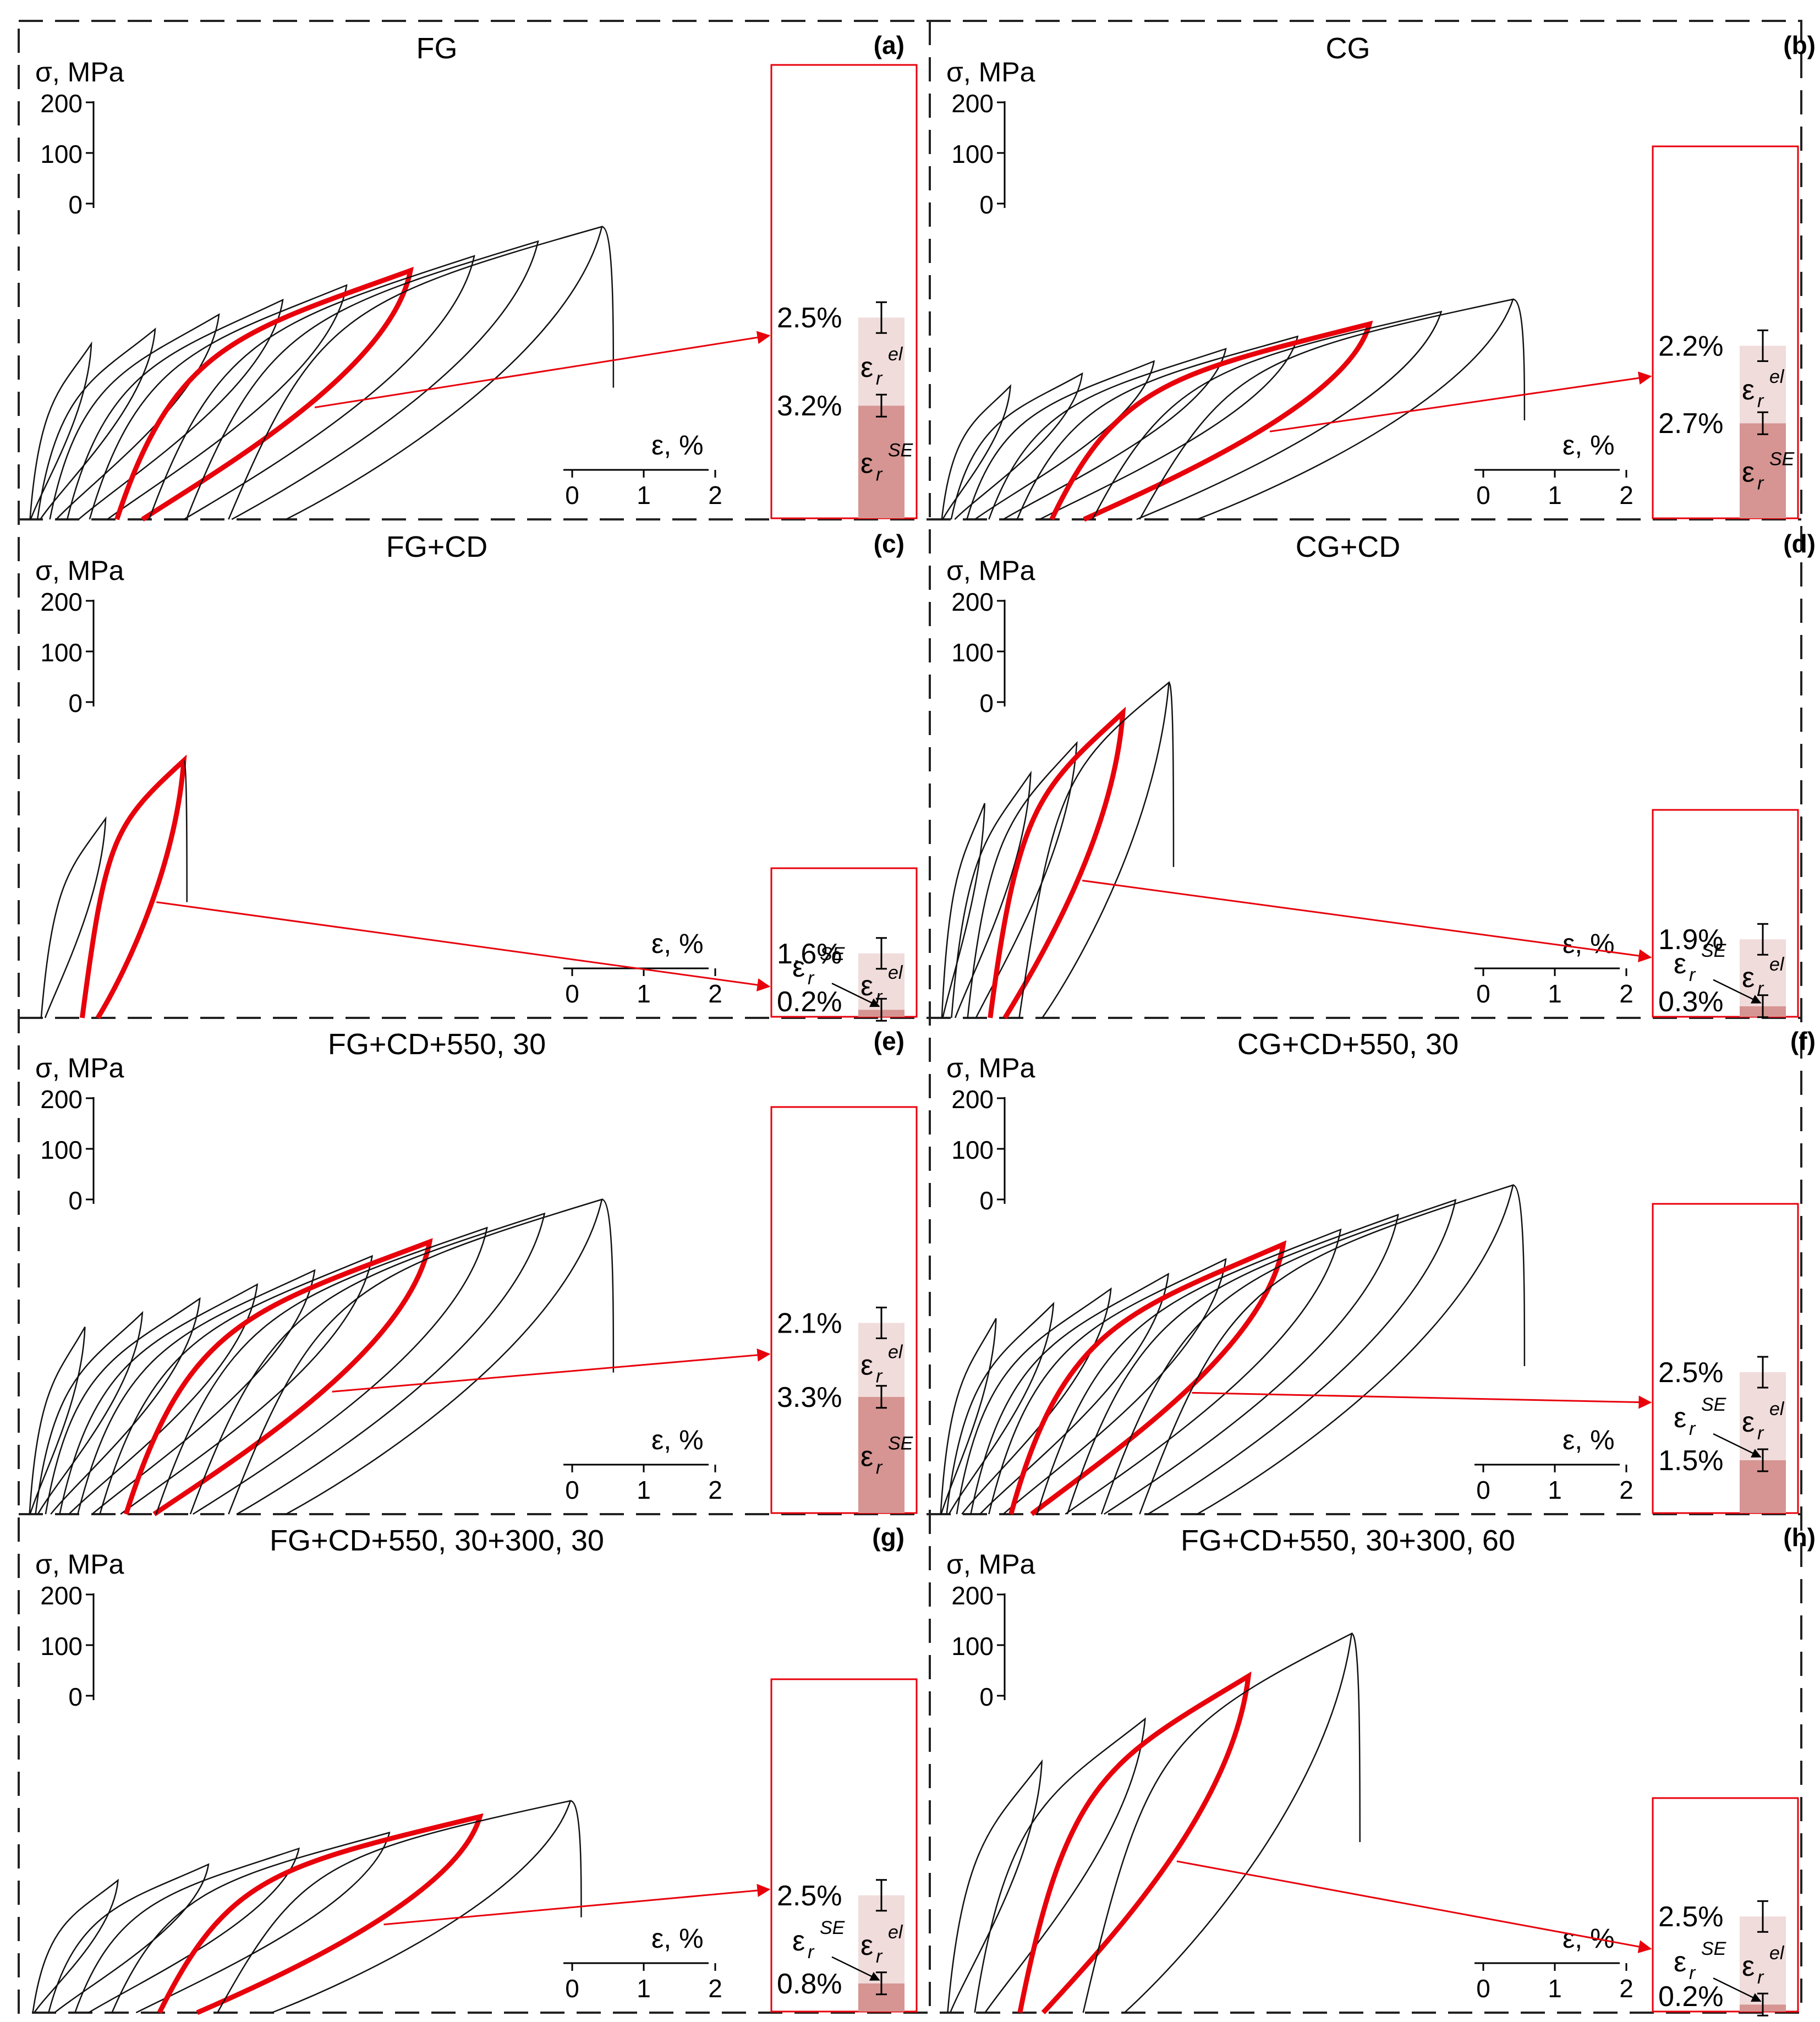 This screenshot has width=1820, height=2022. I want to click on bar-se-e, so click(881, 1454).